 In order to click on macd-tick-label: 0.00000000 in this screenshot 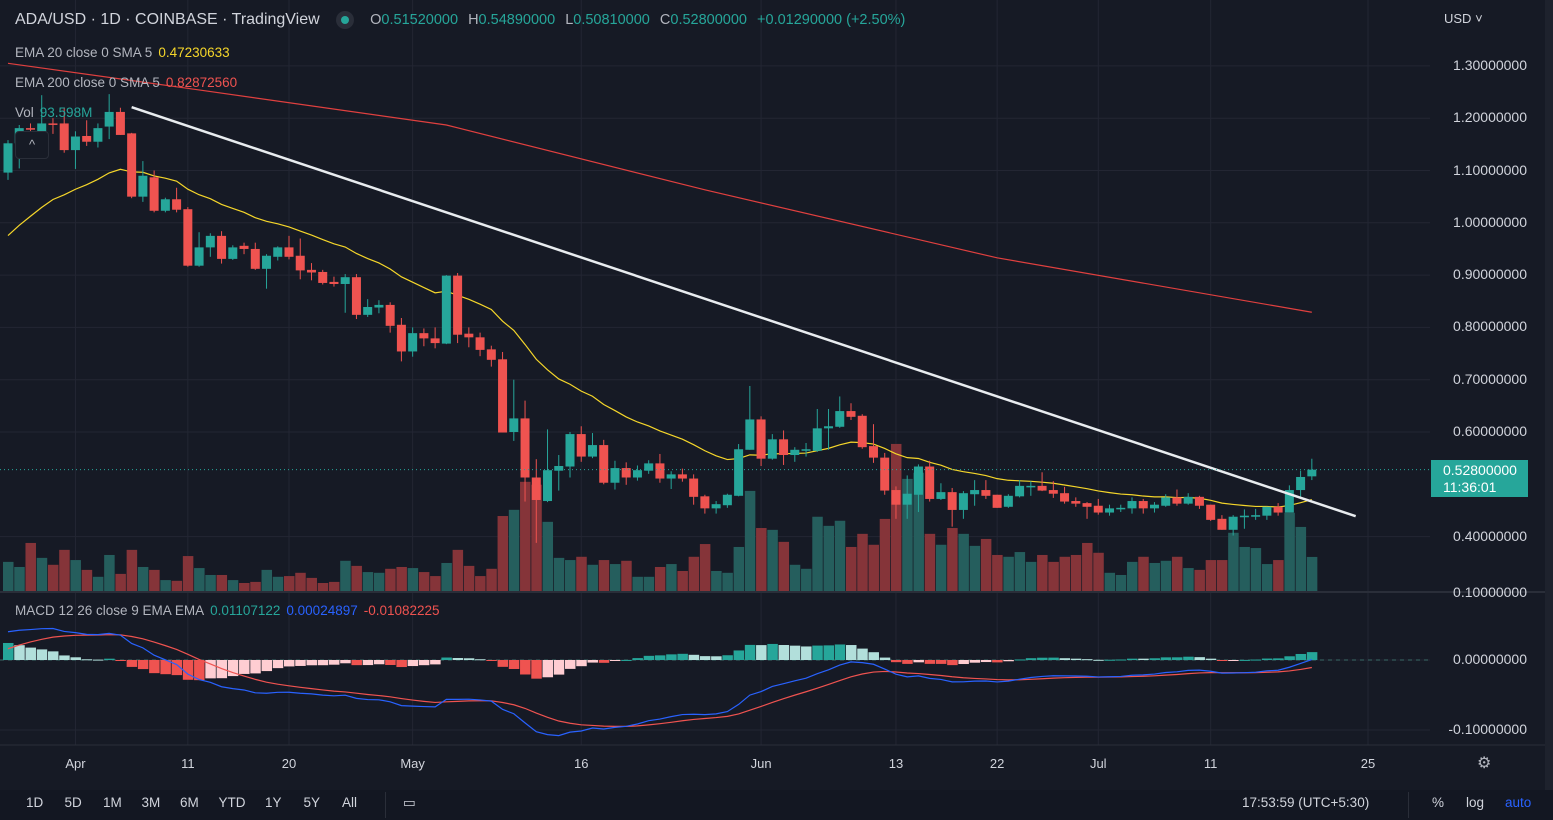, I will do `click(1490, 659)`.